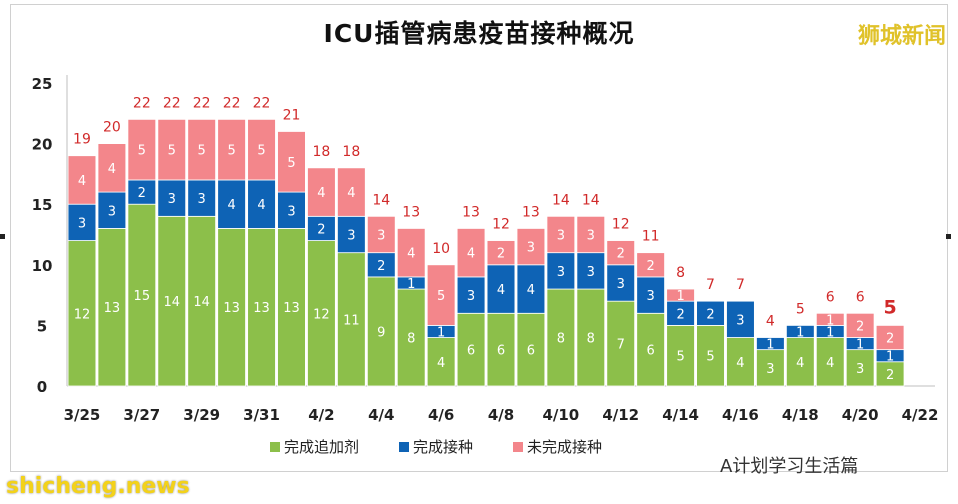  What do you see at coordinates (98, 486) in the screenshot?
I see `site-watermark: shicheng.news` at bounding box center [98, 486].